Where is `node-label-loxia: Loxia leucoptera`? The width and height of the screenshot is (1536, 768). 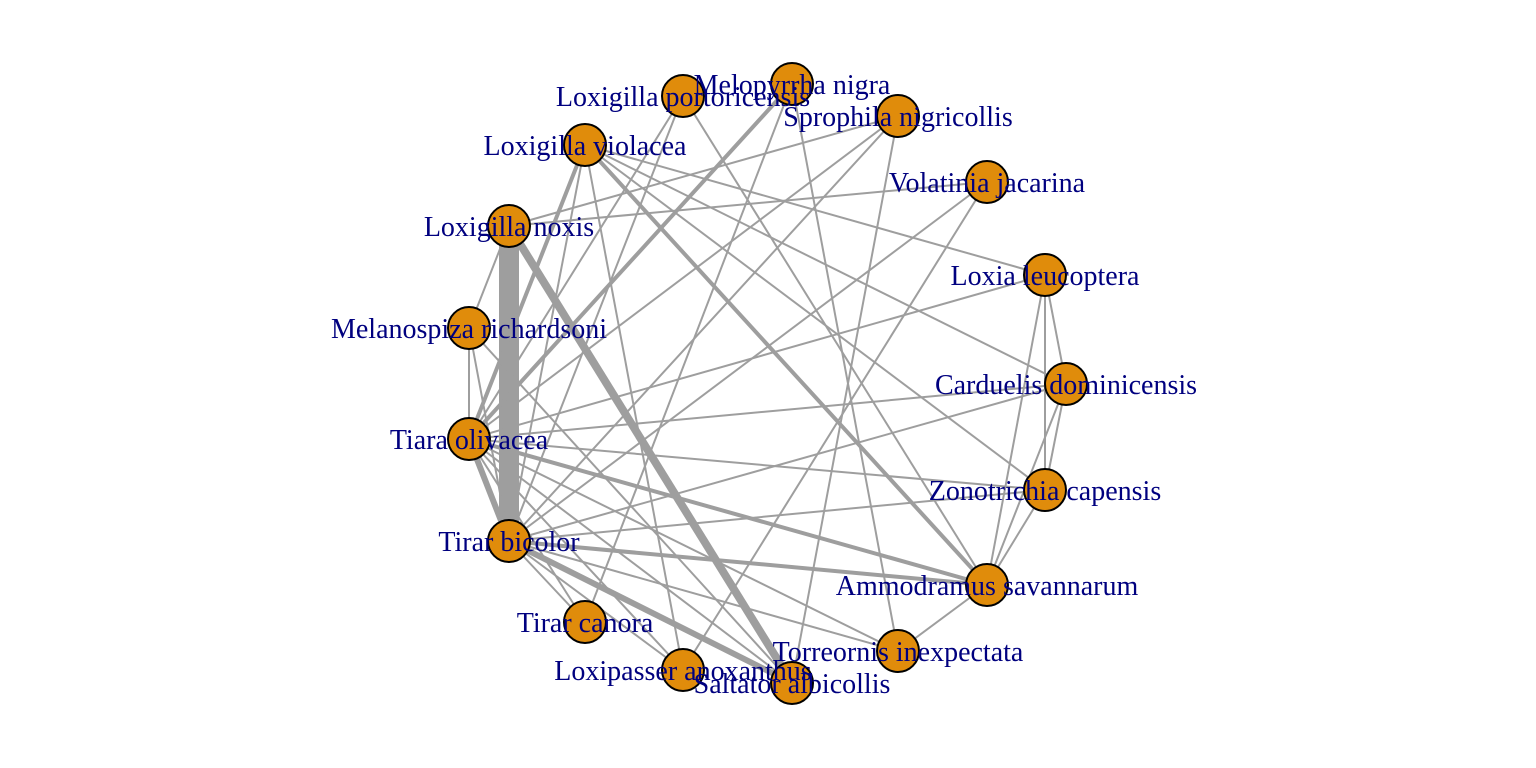
node-label-loxia: Loxia leucoptera is located at coordinates (1045, 276).